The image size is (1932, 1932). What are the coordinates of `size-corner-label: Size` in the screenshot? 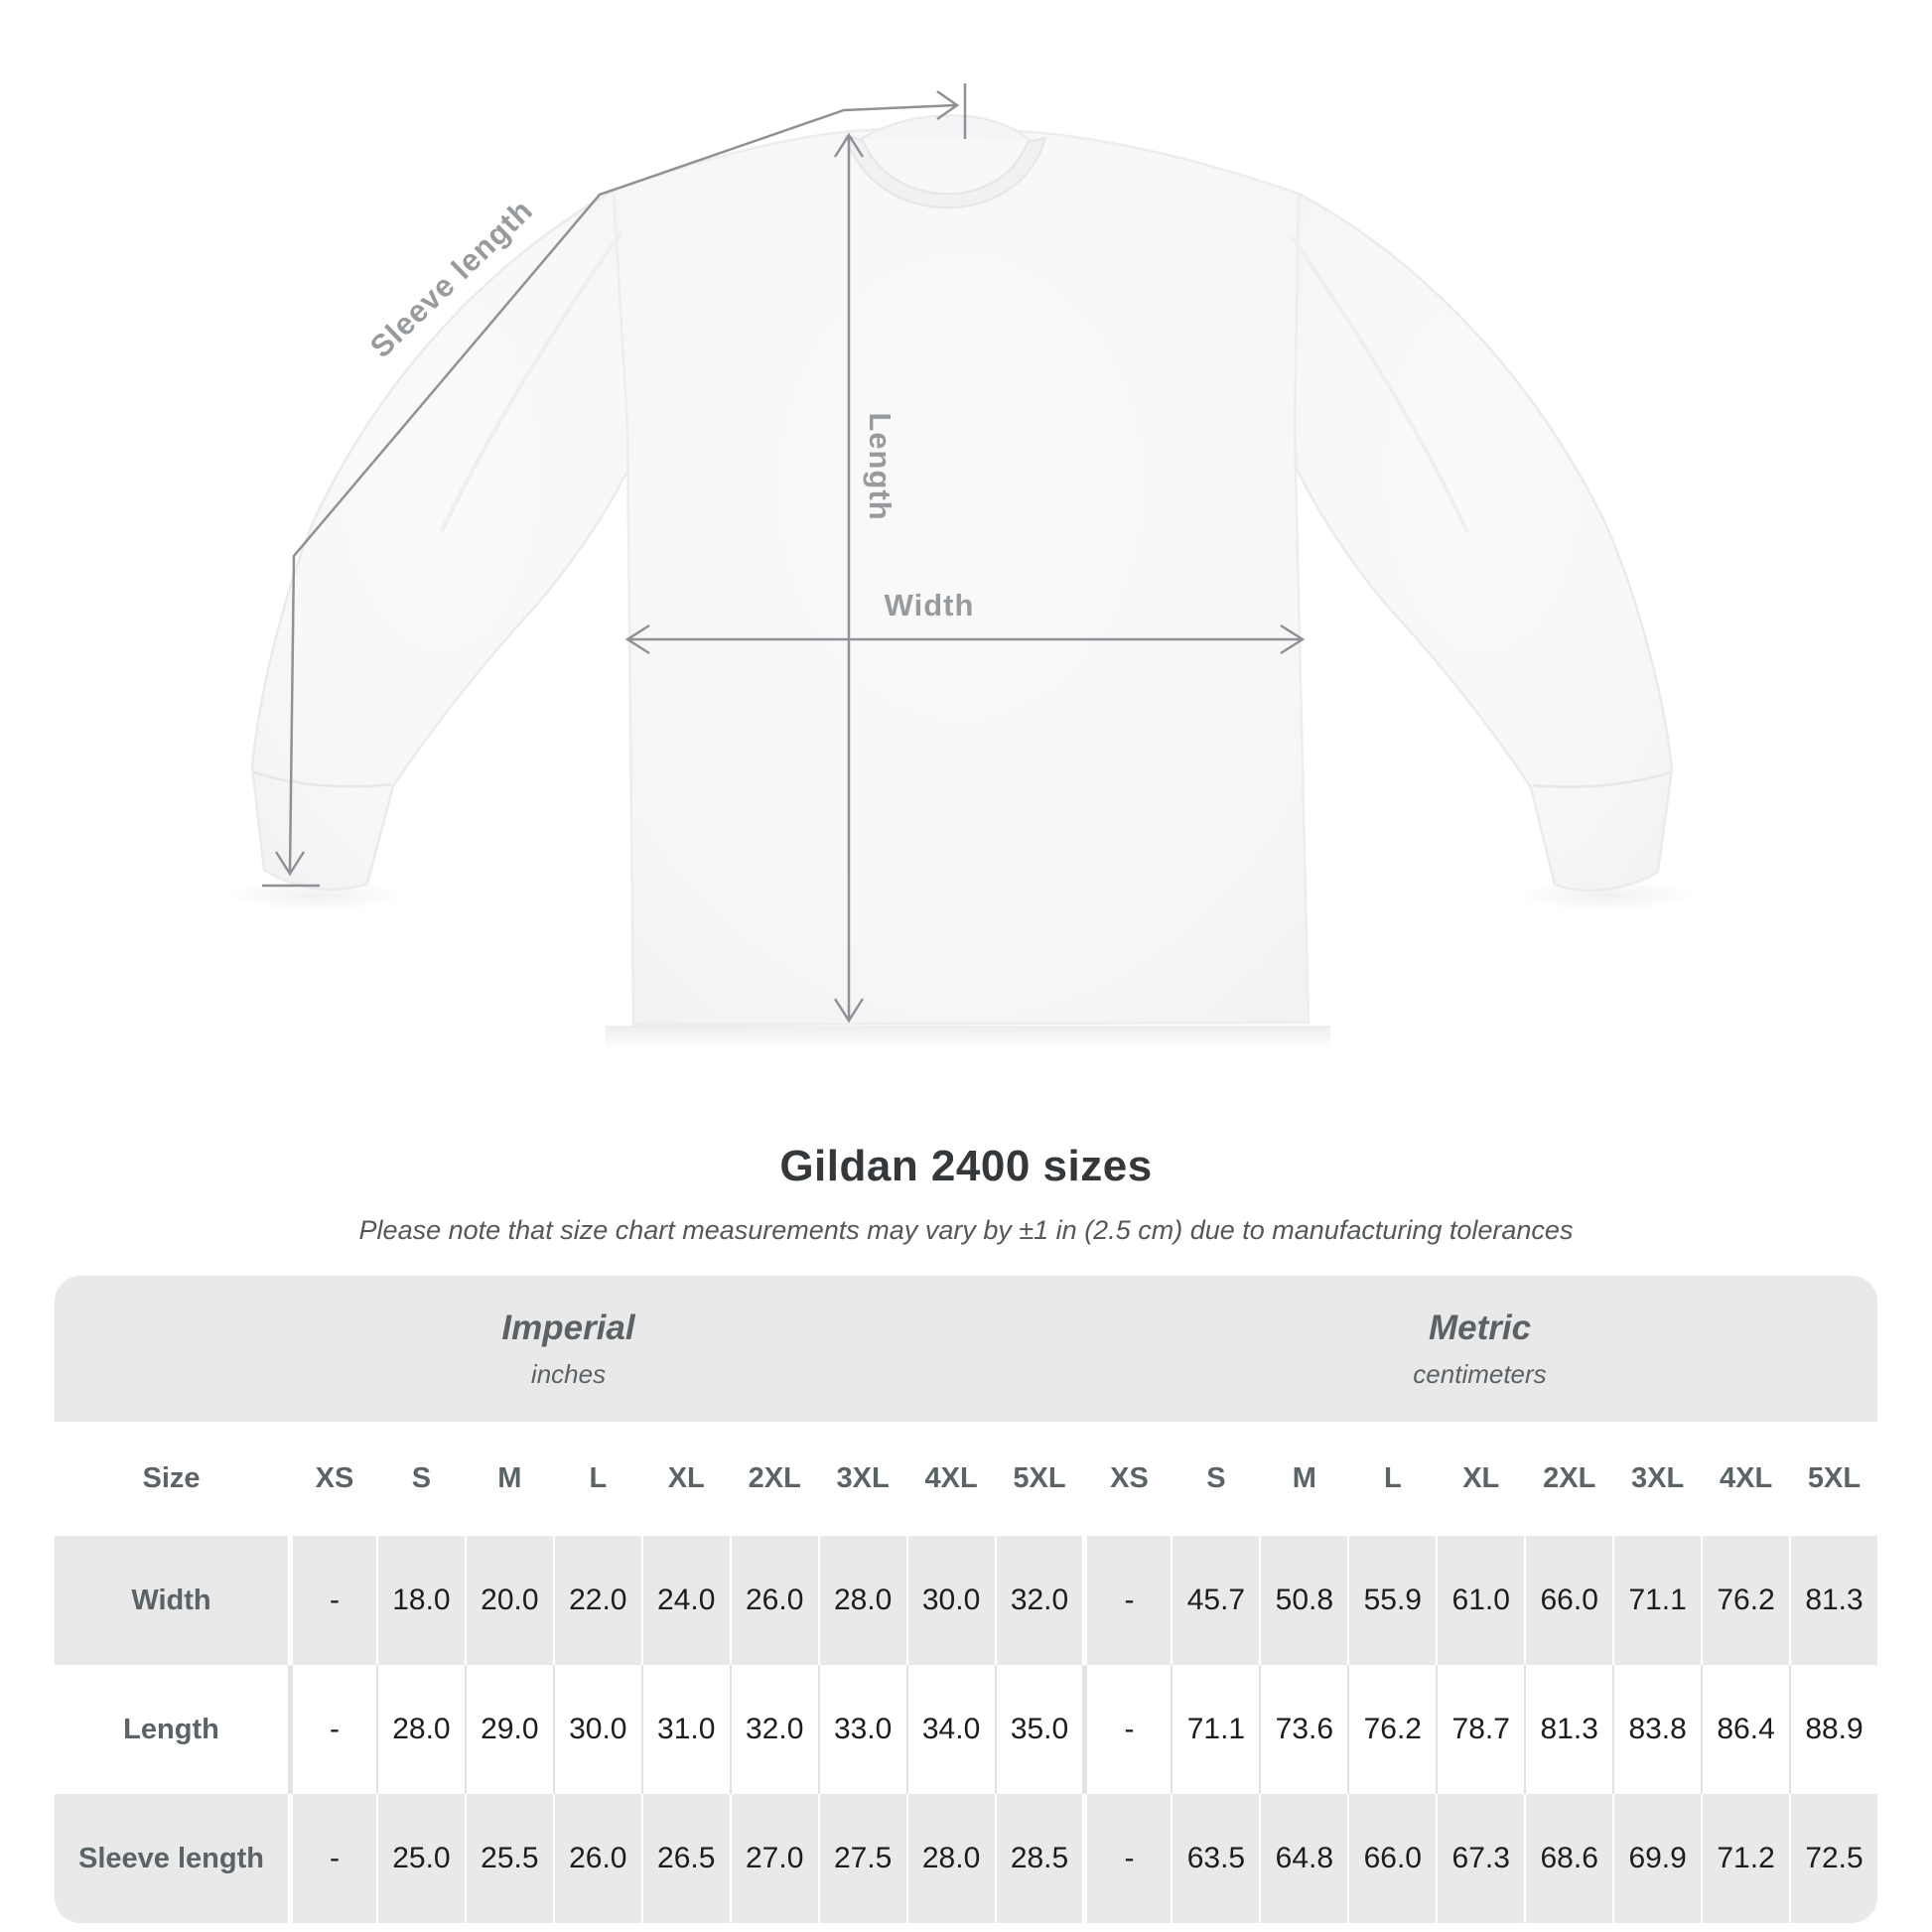 It's located at (171, 1478).